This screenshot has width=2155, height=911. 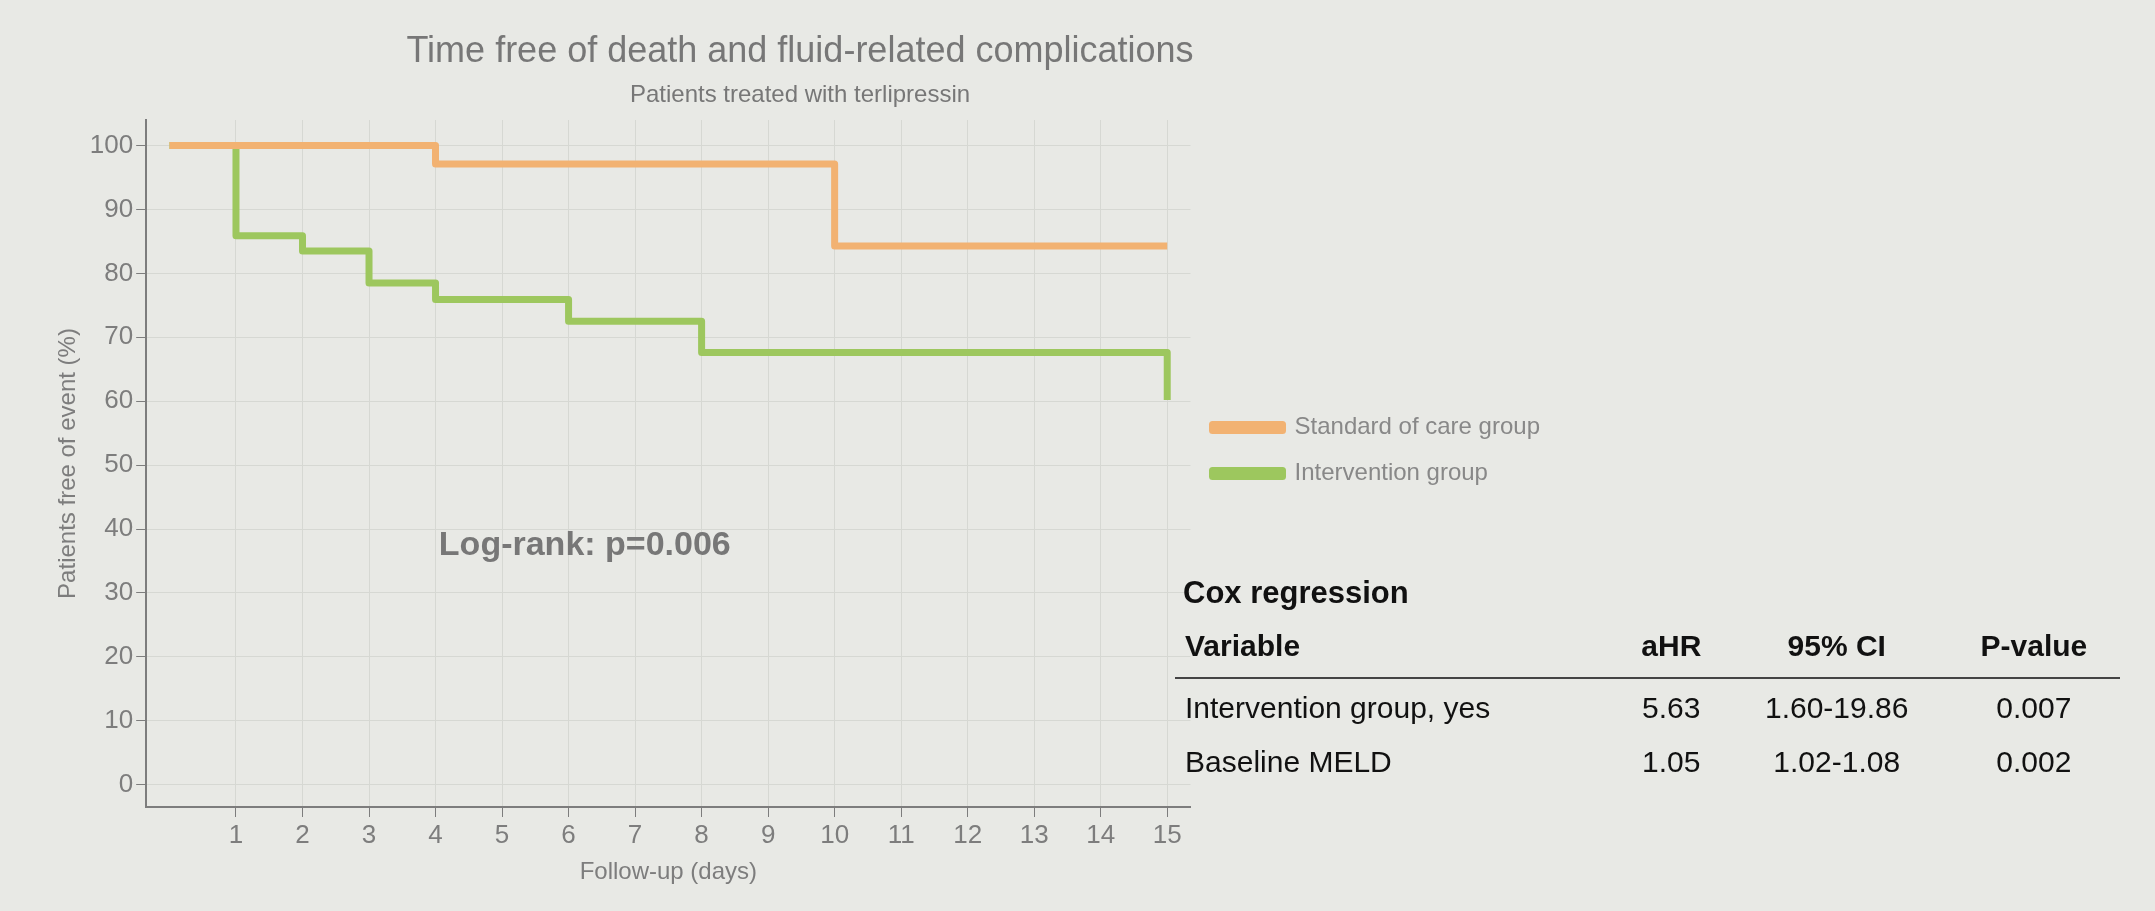 What do you see at coordinates (302, 833) in the screenshot?
I see `x-tick-label: 2` at bounding box center [302, 833].